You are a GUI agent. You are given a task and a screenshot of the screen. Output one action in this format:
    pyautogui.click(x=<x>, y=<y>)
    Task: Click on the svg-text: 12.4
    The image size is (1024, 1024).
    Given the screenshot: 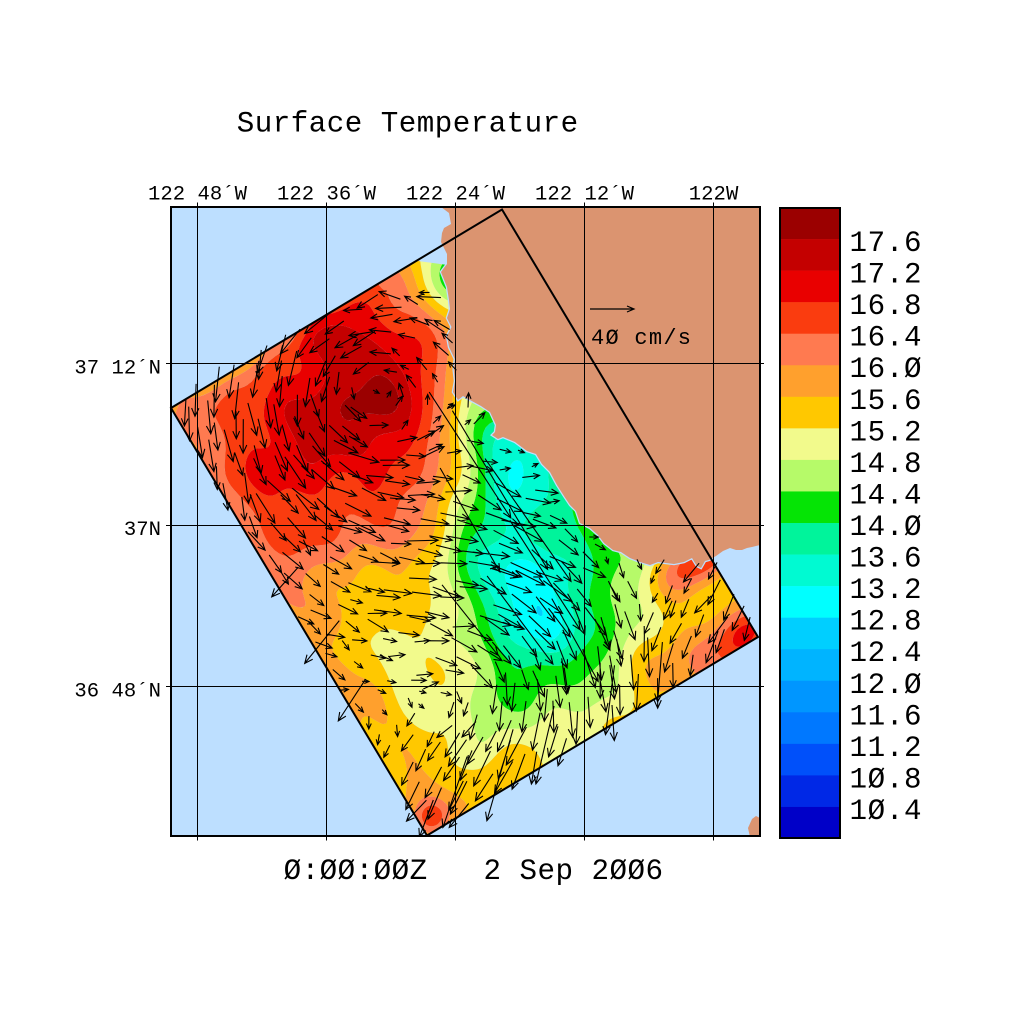 What is the action you would take?
    pyautogui.click(x=886, y=653)
    